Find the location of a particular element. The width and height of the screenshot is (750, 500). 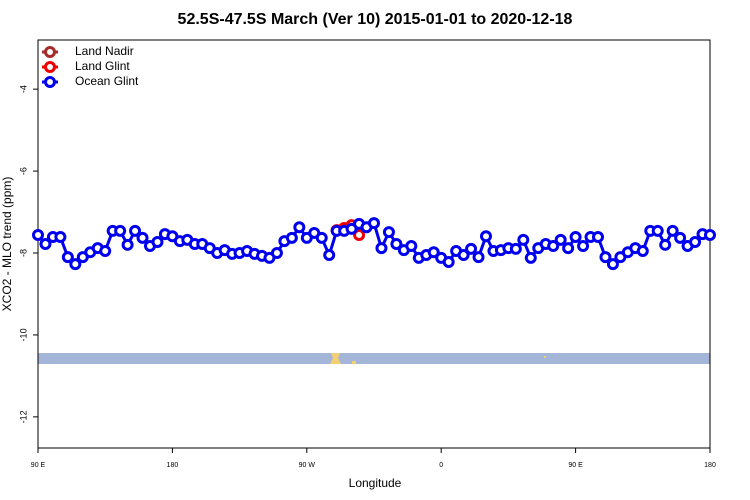

land-ocean-strip is located at coordinates (374, 358).